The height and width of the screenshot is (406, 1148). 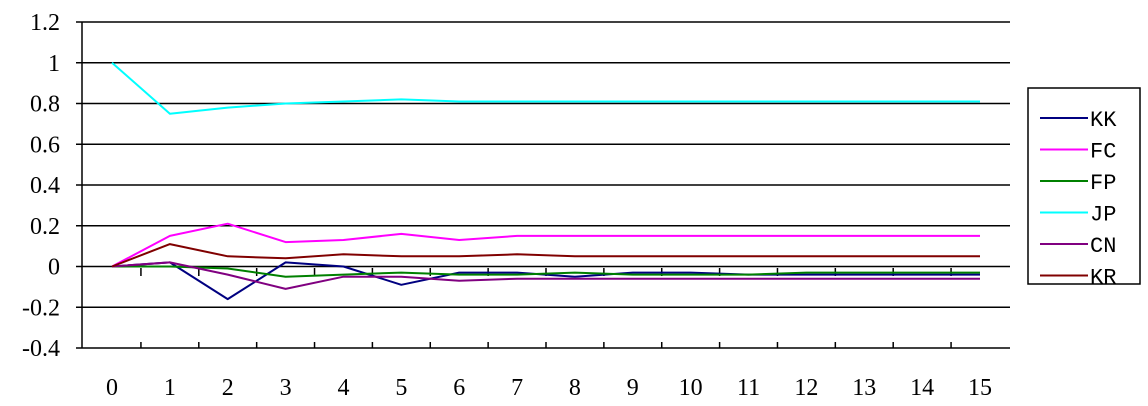 What do you see at coordinates (170, 388) in the screenshot?
I see `x-tick-label: 1` at bounding box center [170, 388].